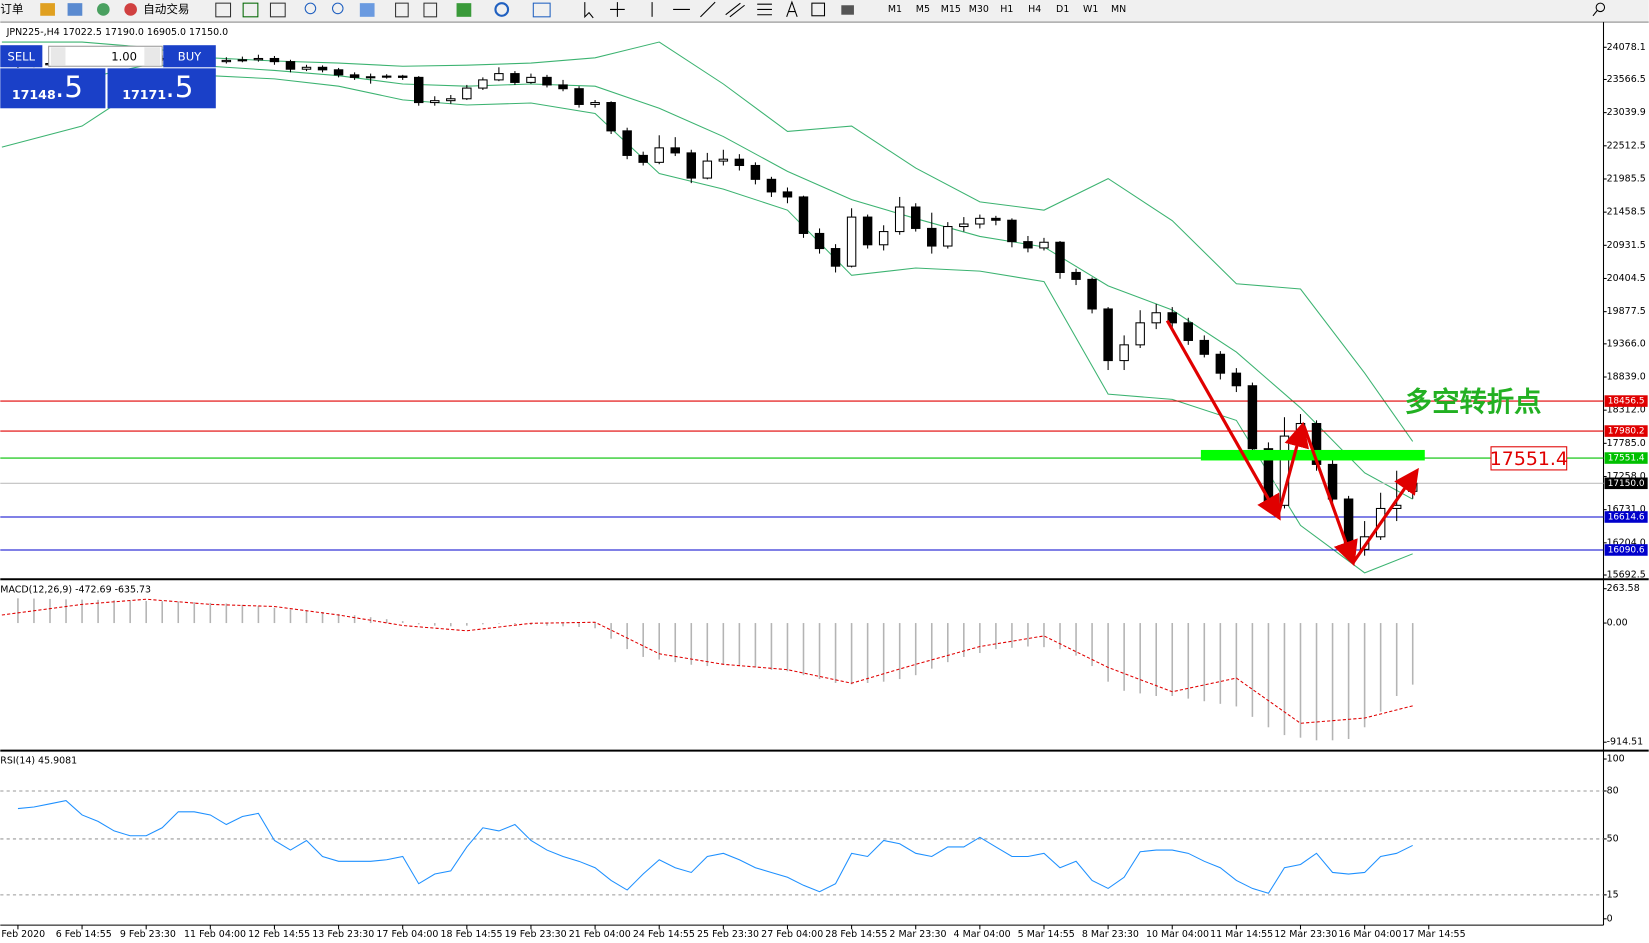  I want to click on timeframe-button: M1, so click(895, 9).